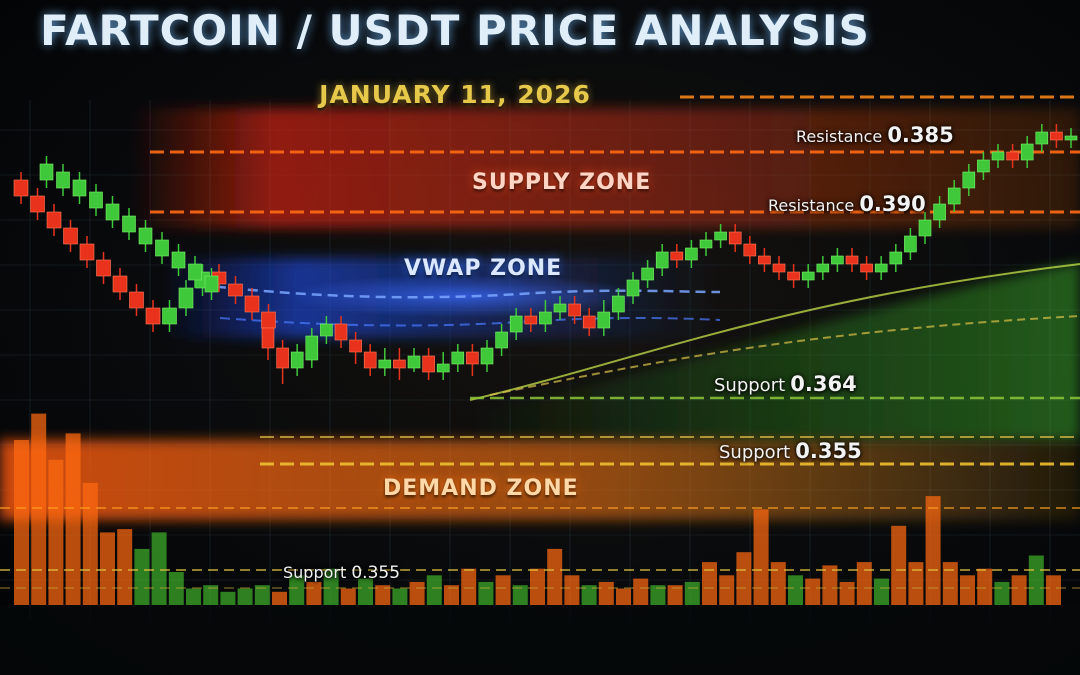  What do you see at coordinates (341, 573) in the screenshot?
I see `support-label-bottom: Support 0.355` at bounding box center [341, 573].